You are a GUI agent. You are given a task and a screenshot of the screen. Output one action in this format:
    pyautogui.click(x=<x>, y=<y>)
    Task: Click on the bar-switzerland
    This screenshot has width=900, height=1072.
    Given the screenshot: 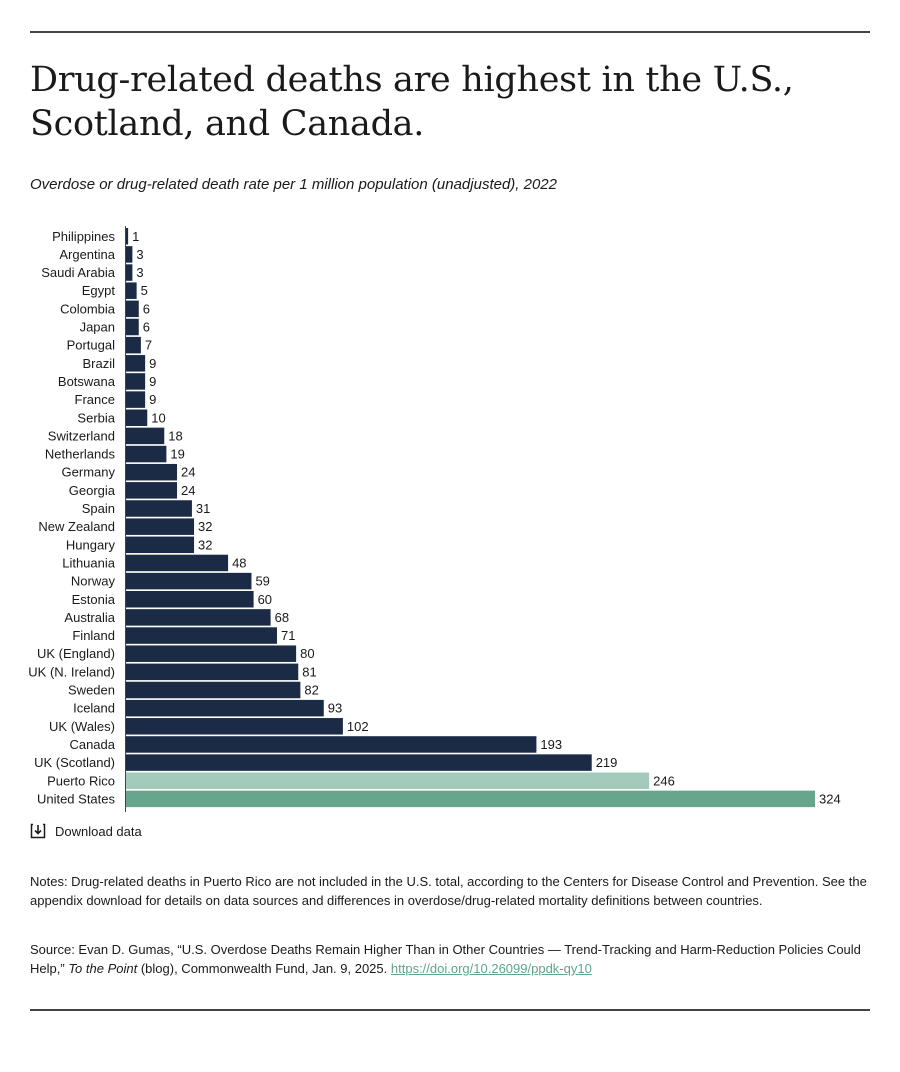 What is the action you would take?
    pyautogui.click(x=145, y=436)
    